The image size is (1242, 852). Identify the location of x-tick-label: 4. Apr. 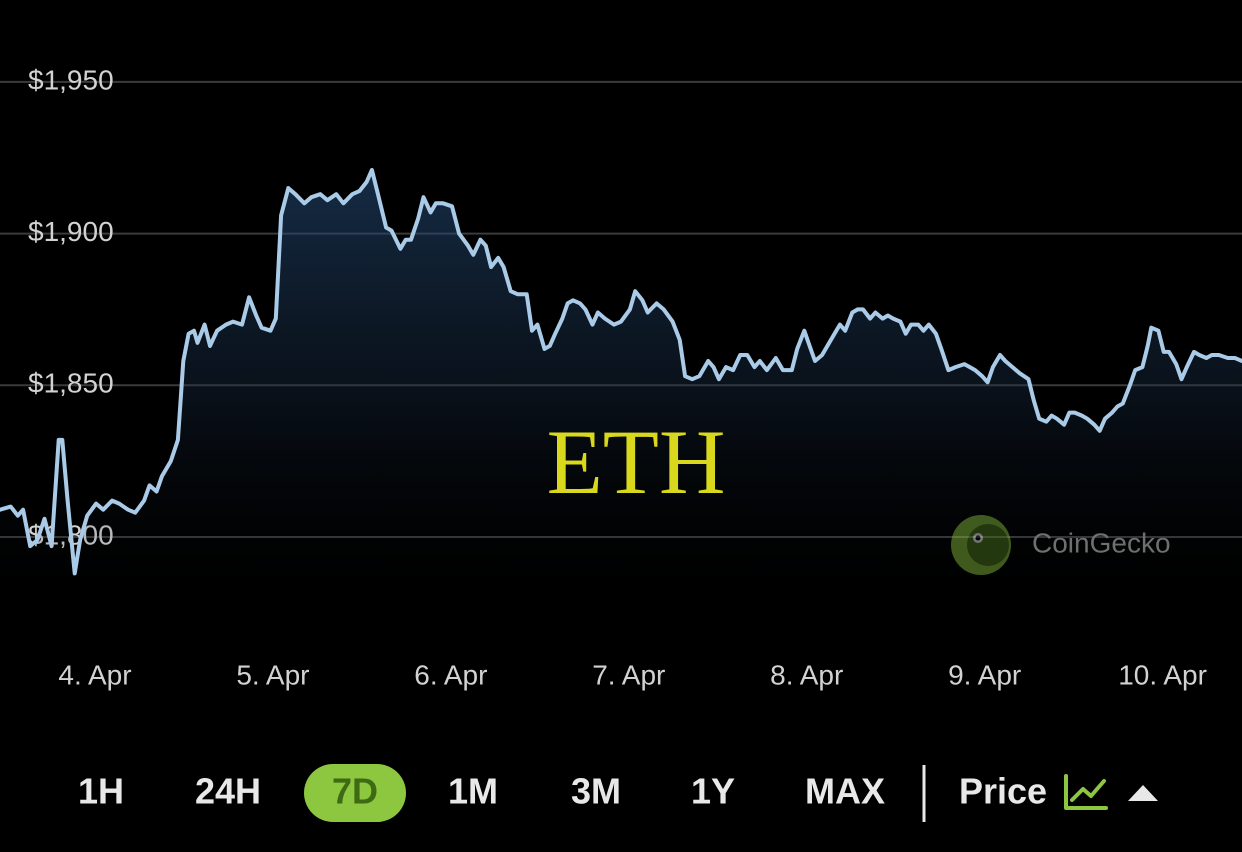
(94, 674).